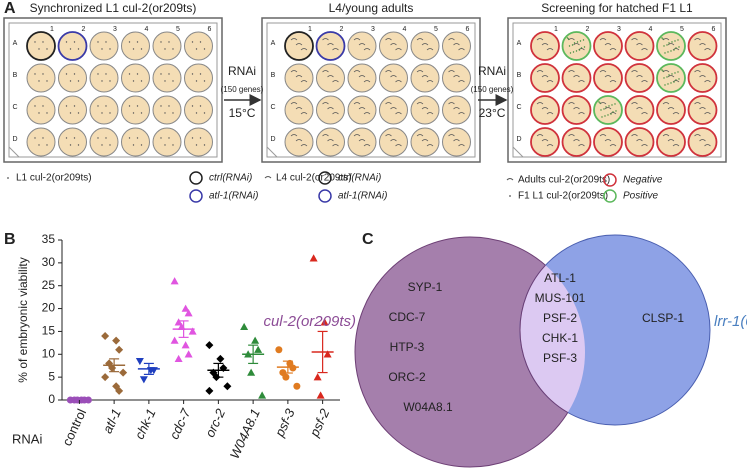 This screenshot has width=747, height=470. Describe the element at coordinates (518, 139) in the screenshot. I see `row-label: D` at that location.